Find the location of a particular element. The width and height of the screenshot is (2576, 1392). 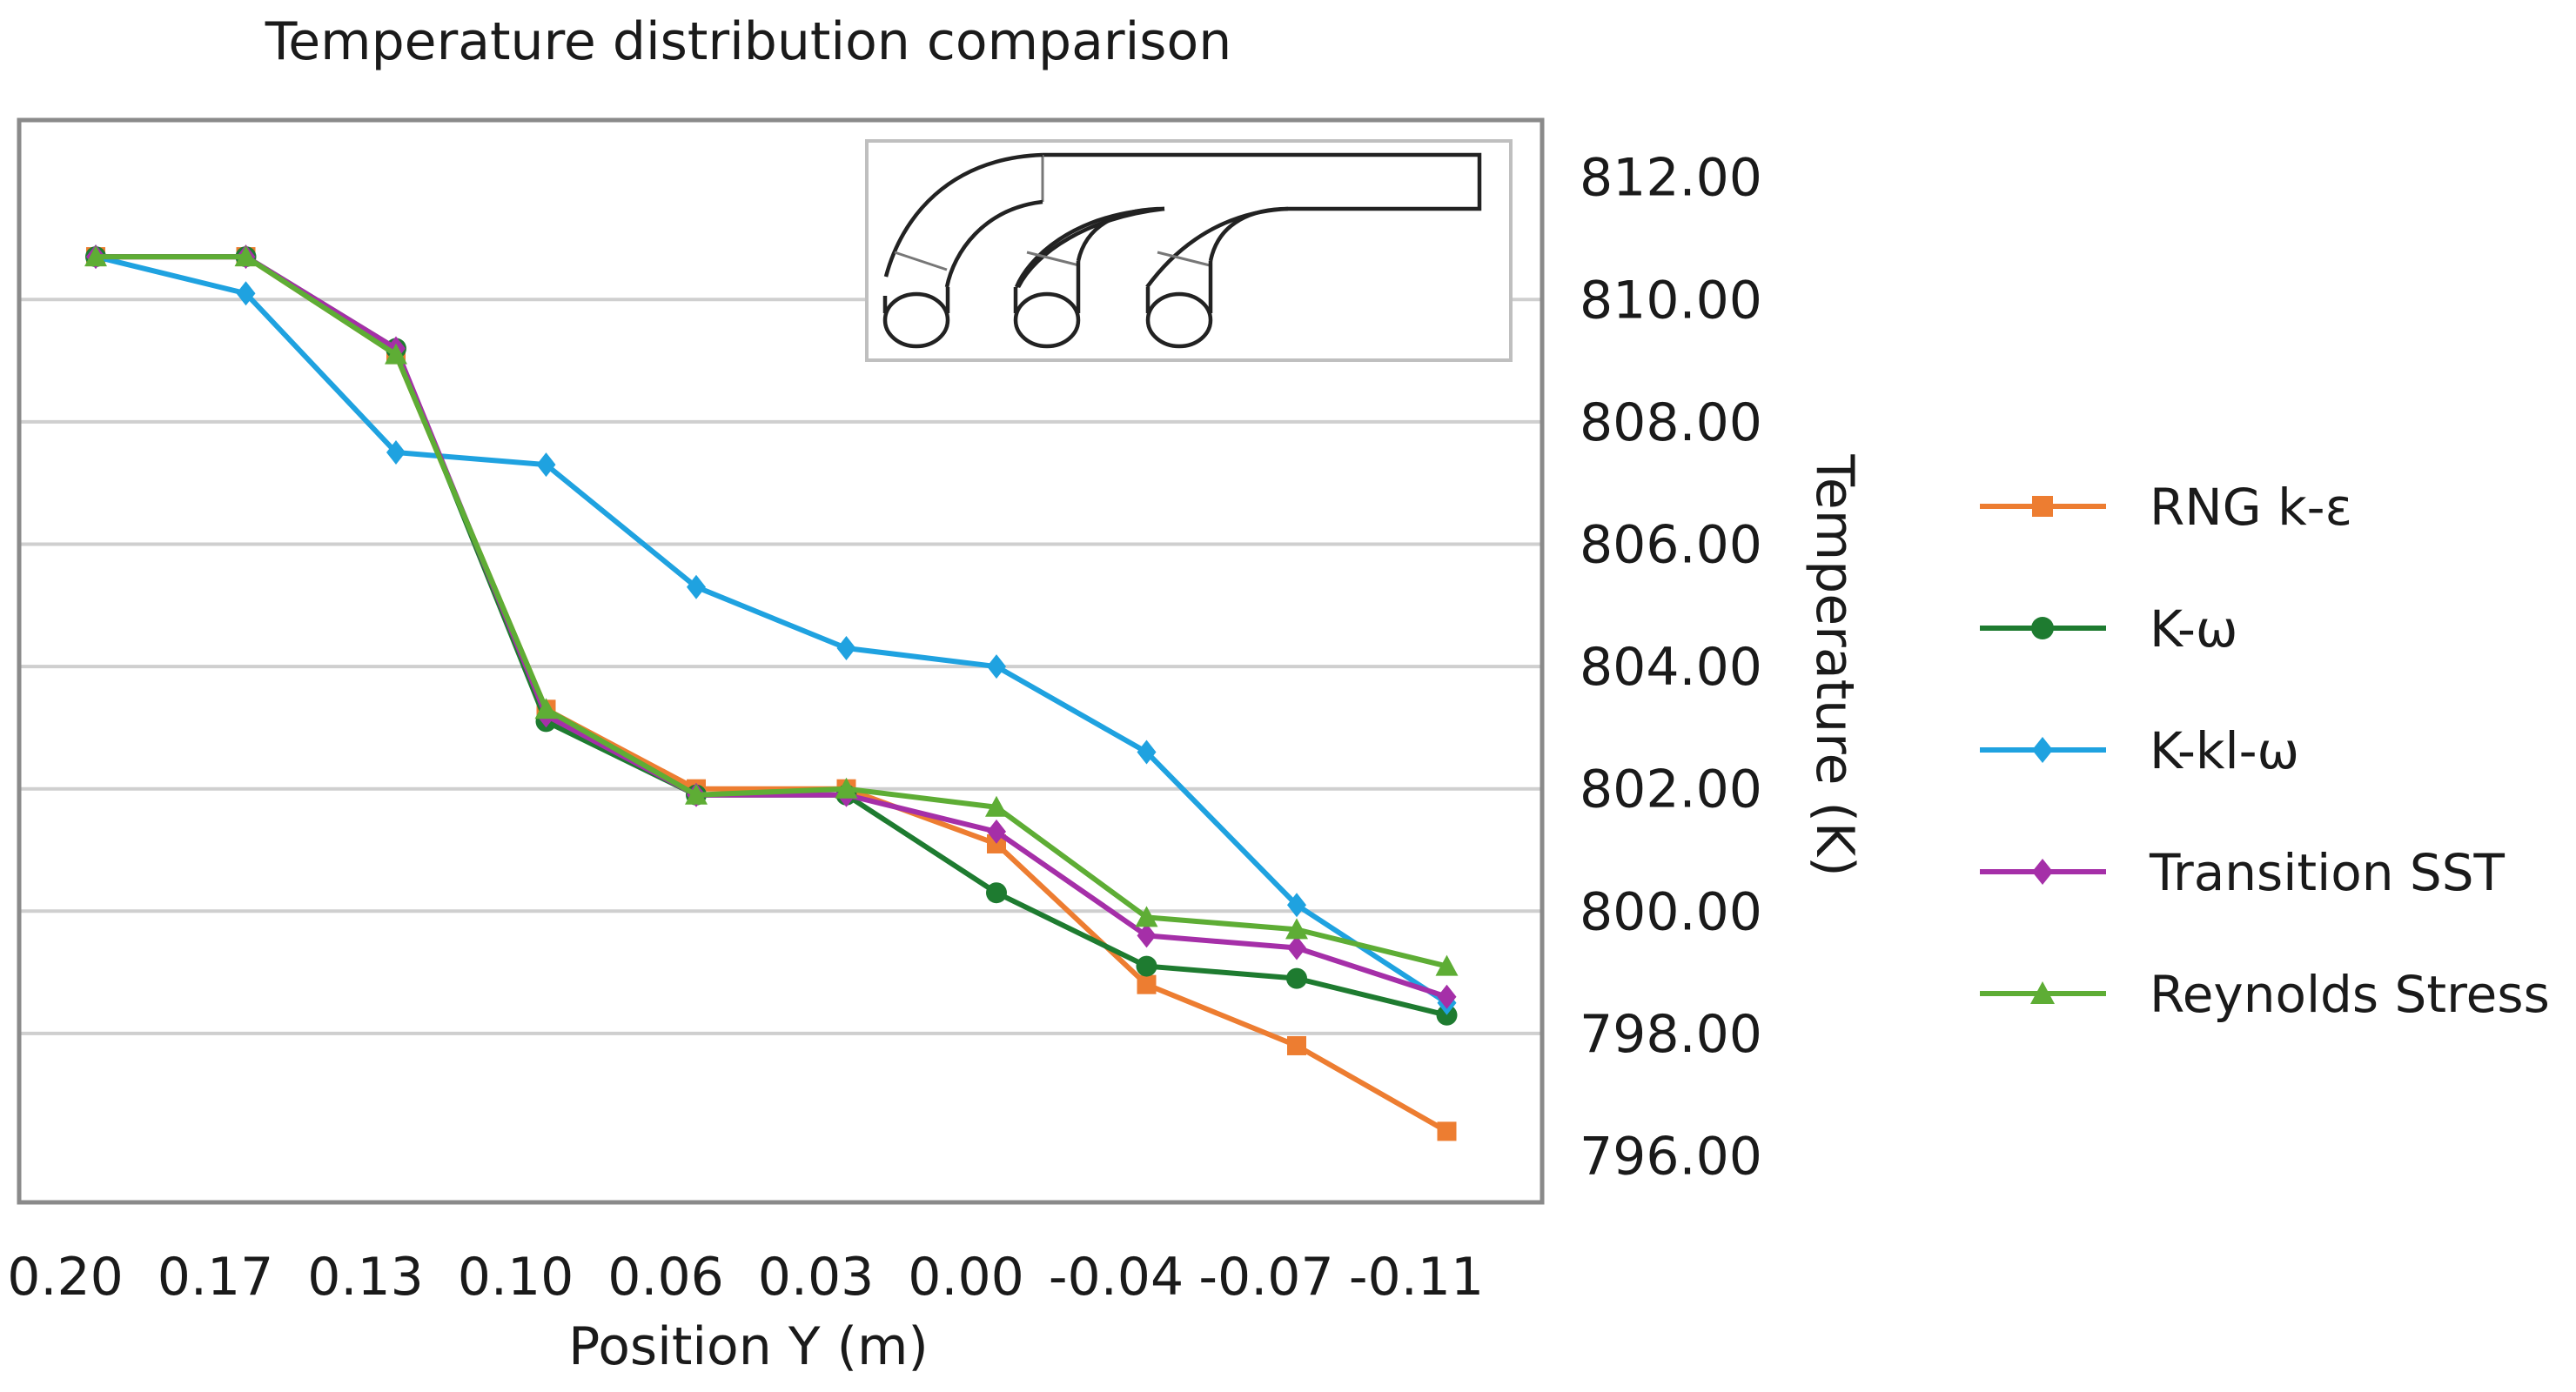

legend-item: RNG k-ε is located at coordinates (2166, 507).